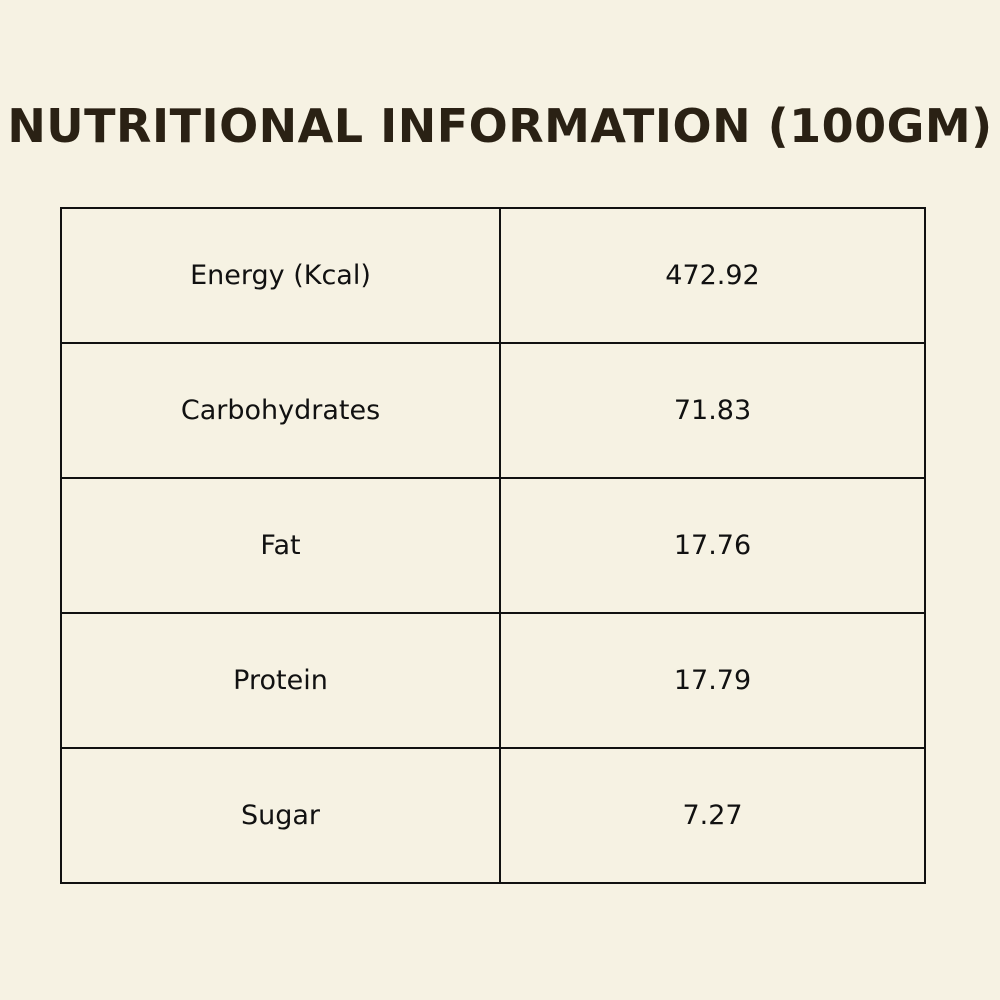 The height and width of the screenshot is (1000, 1000). What do you see at coordinates (712, 410) in the screenshot?
I see `nutrient-value: 71.83` at bounding box center [712, 410].